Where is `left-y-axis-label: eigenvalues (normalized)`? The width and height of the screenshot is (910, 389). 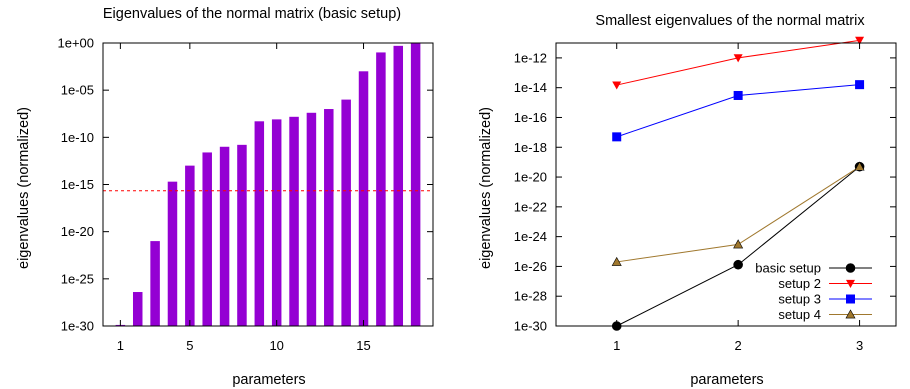 left-y-axis-label: eigenvalues (normalized) is located at coordinates (24, 188).